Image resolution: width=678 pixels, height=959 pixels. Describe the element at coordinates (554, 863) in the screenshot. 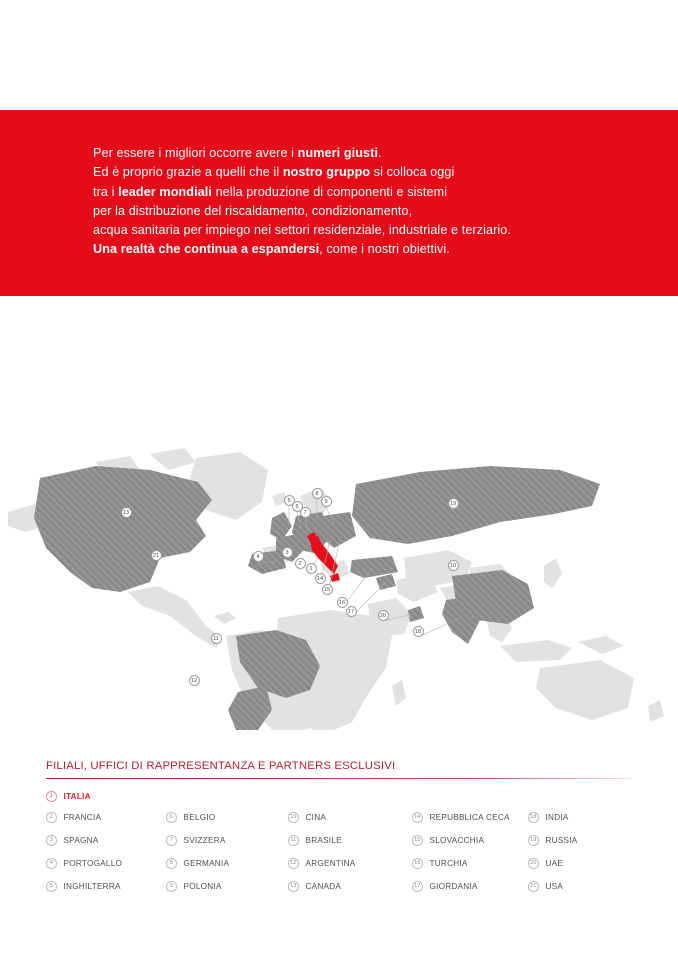

I see `legend-country-label: UAE` at that location.